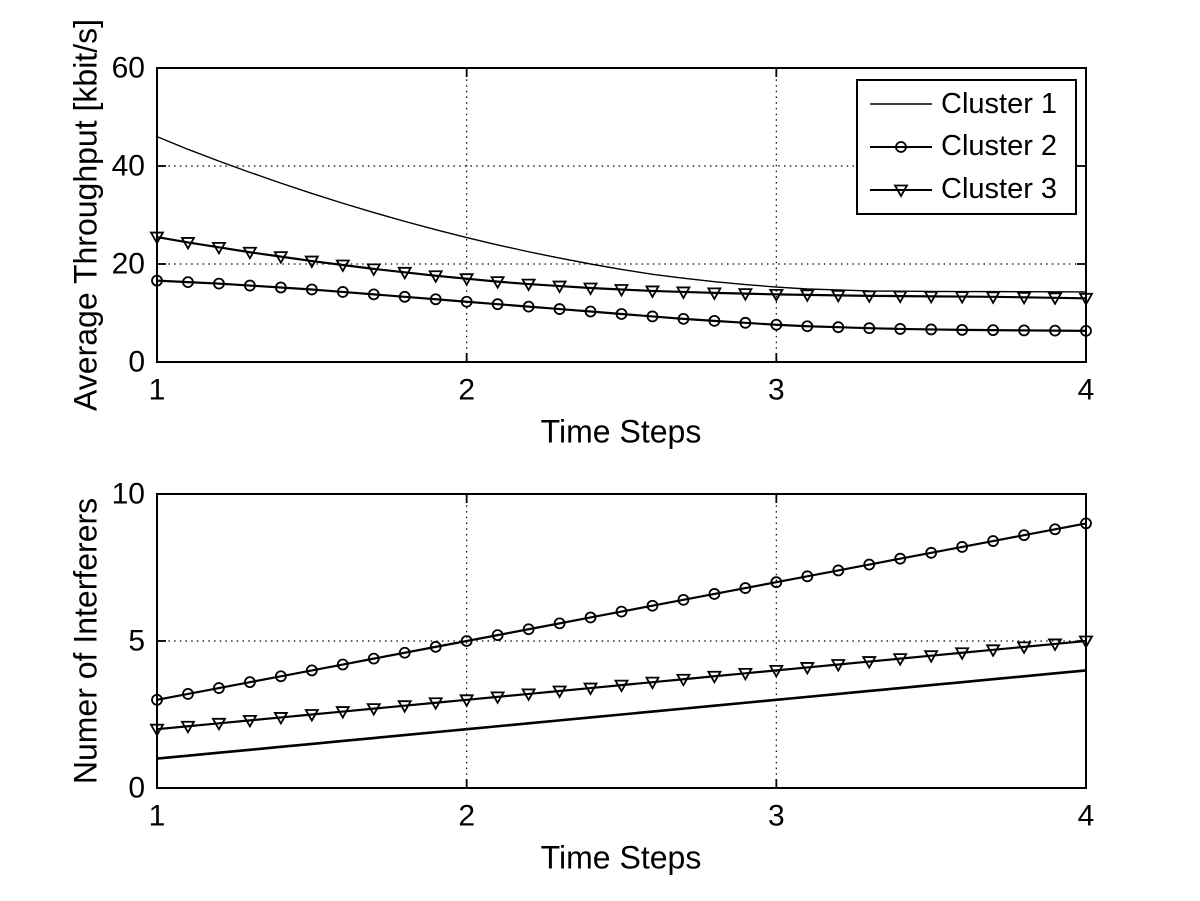  What do you see at coordinates (999, 103) in the screenshot?
I see `legend-label: Cluster 1` at bounding box center [999, 103].